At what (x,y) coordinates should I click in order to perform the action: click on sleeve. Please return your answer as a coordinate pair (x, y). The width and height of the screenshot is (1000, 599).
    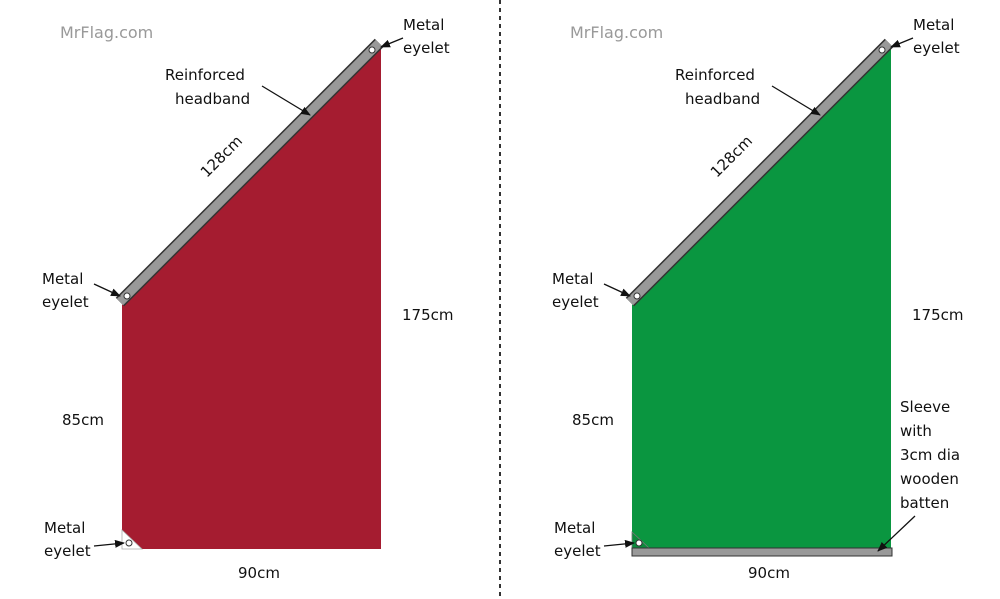
    Looking at the image, I should click on (762, 552).